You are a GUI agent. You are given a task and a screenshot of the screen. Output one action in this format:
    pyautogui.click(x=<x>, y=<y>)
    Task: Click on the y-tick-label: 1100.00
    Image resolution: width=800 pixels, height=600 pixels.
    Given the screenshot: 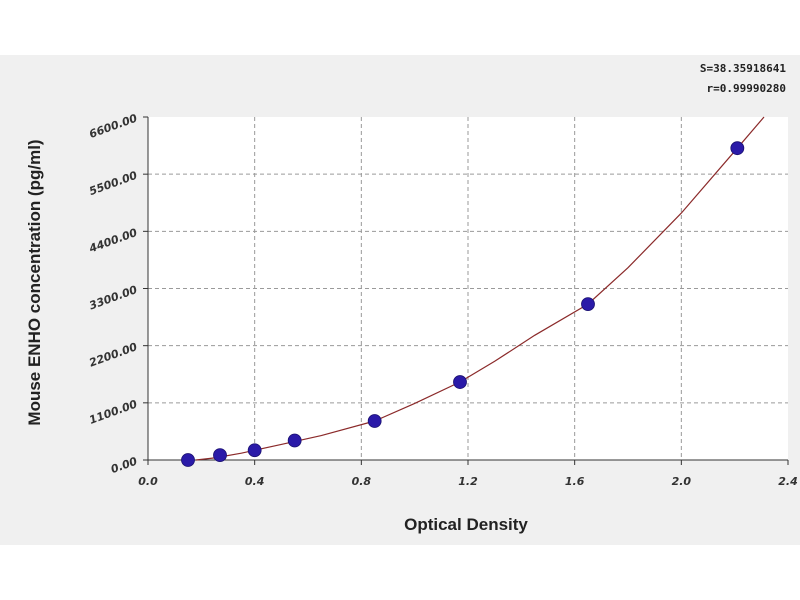 What is the action you would take?
    pyautogui.click(x=113, y=411)
    